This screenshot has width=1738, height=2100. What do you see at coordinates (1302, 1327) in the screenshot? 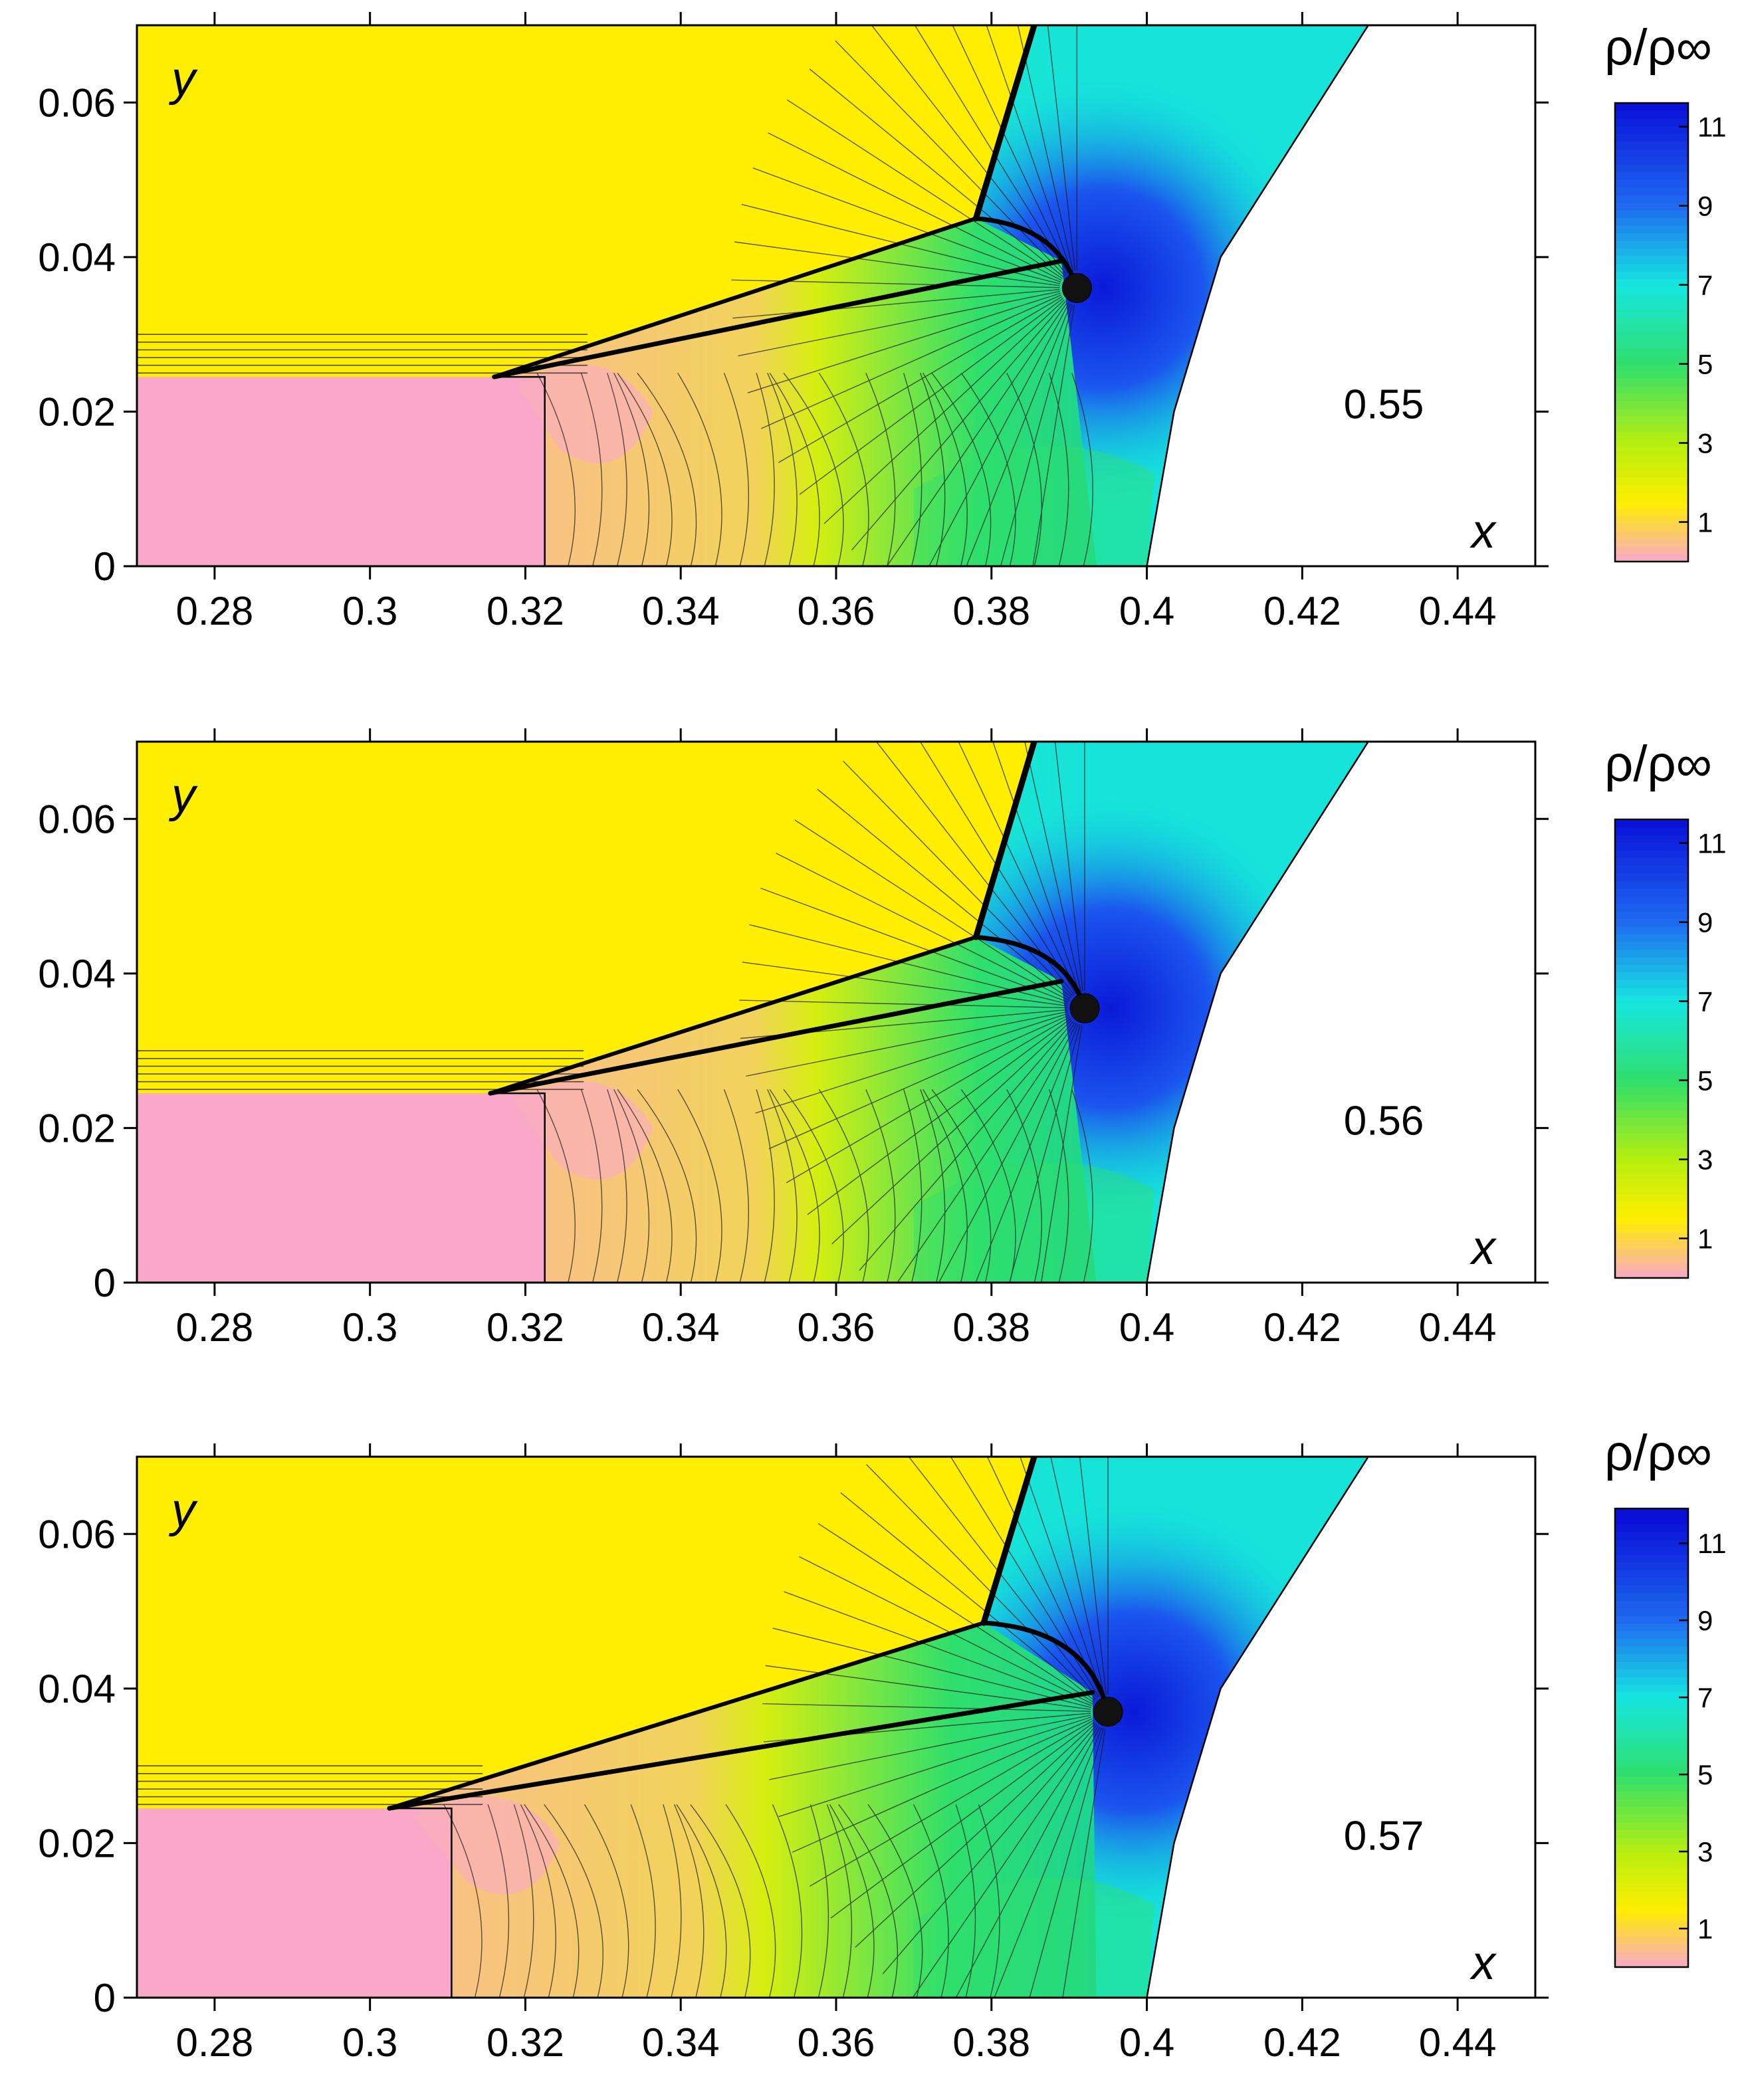
I see `x-tick-label: 0.42` at bounding box center [1302, 1327].